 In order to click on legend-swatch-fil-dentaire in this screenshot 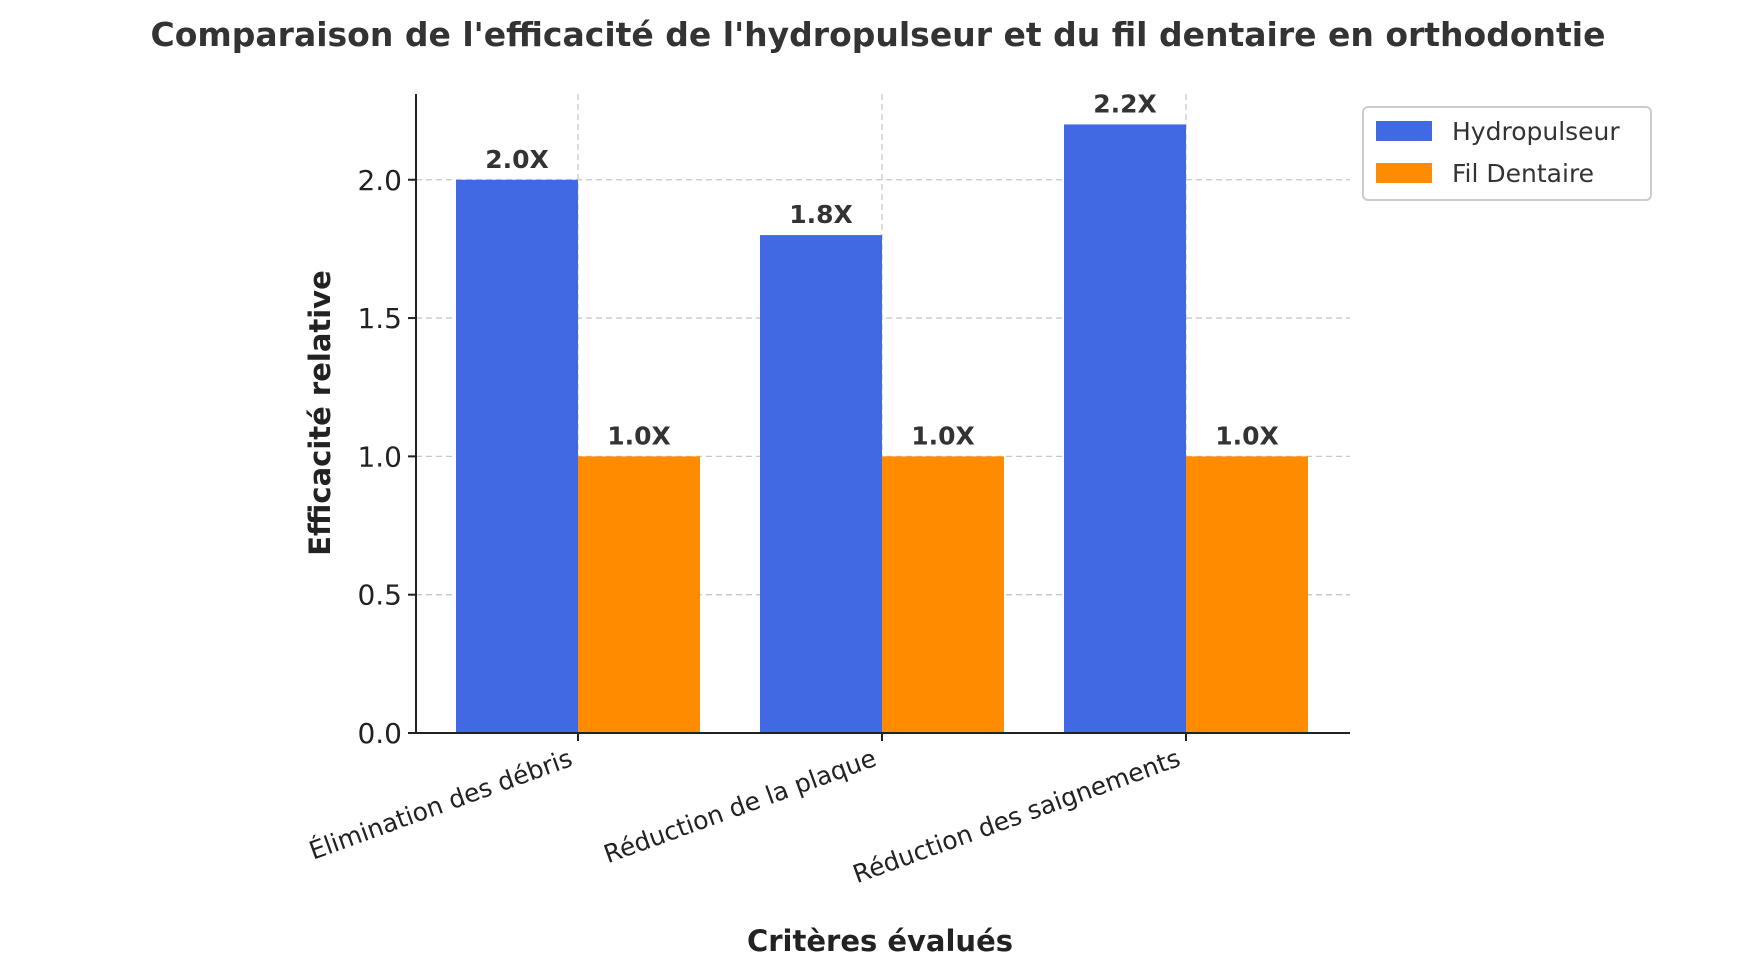, I will do `click(1404, 173)`.